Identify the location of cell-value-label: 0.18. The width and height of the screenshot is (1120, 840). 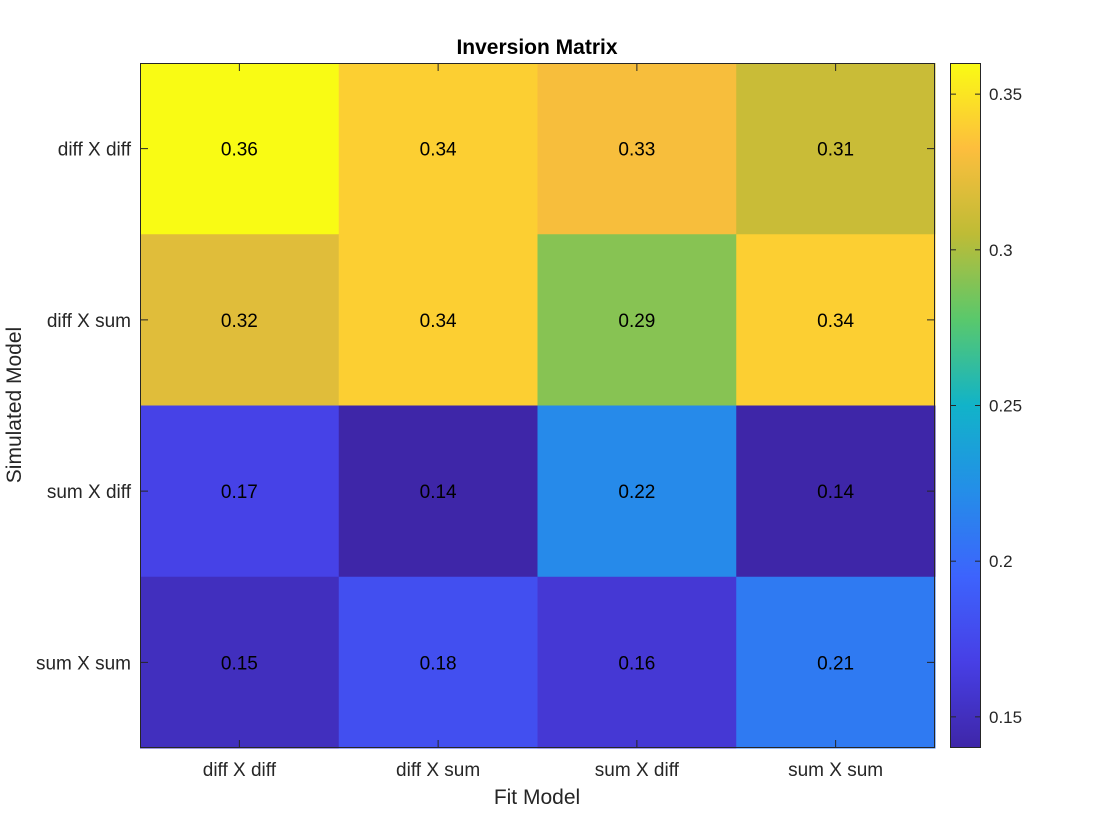
(438, 663).